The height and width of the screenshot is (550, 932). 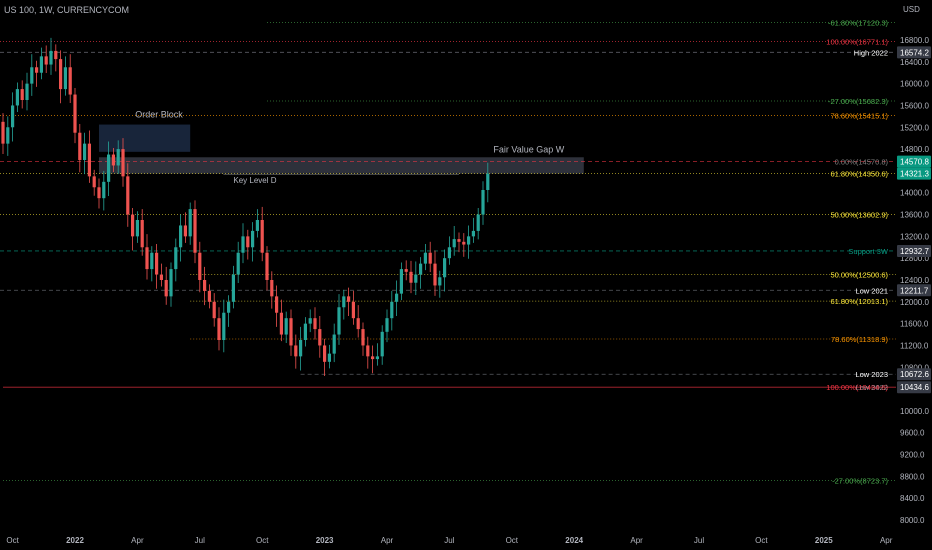 I want to click on zone-box, so click(x=341, y=165).